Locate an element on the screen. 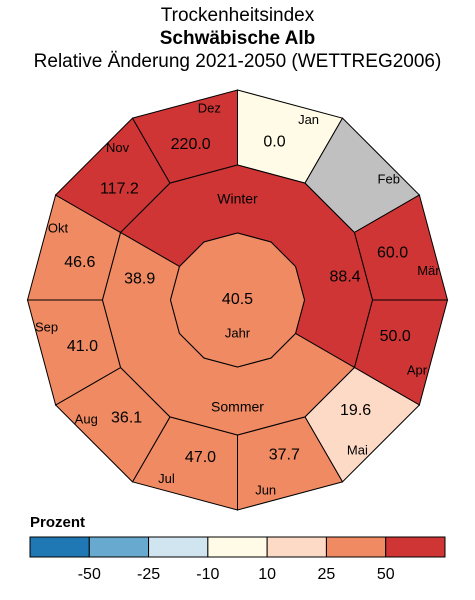 This screenshot has height=600, width=475. month-value-3: 50.0 is located at coordinates (395, 336).